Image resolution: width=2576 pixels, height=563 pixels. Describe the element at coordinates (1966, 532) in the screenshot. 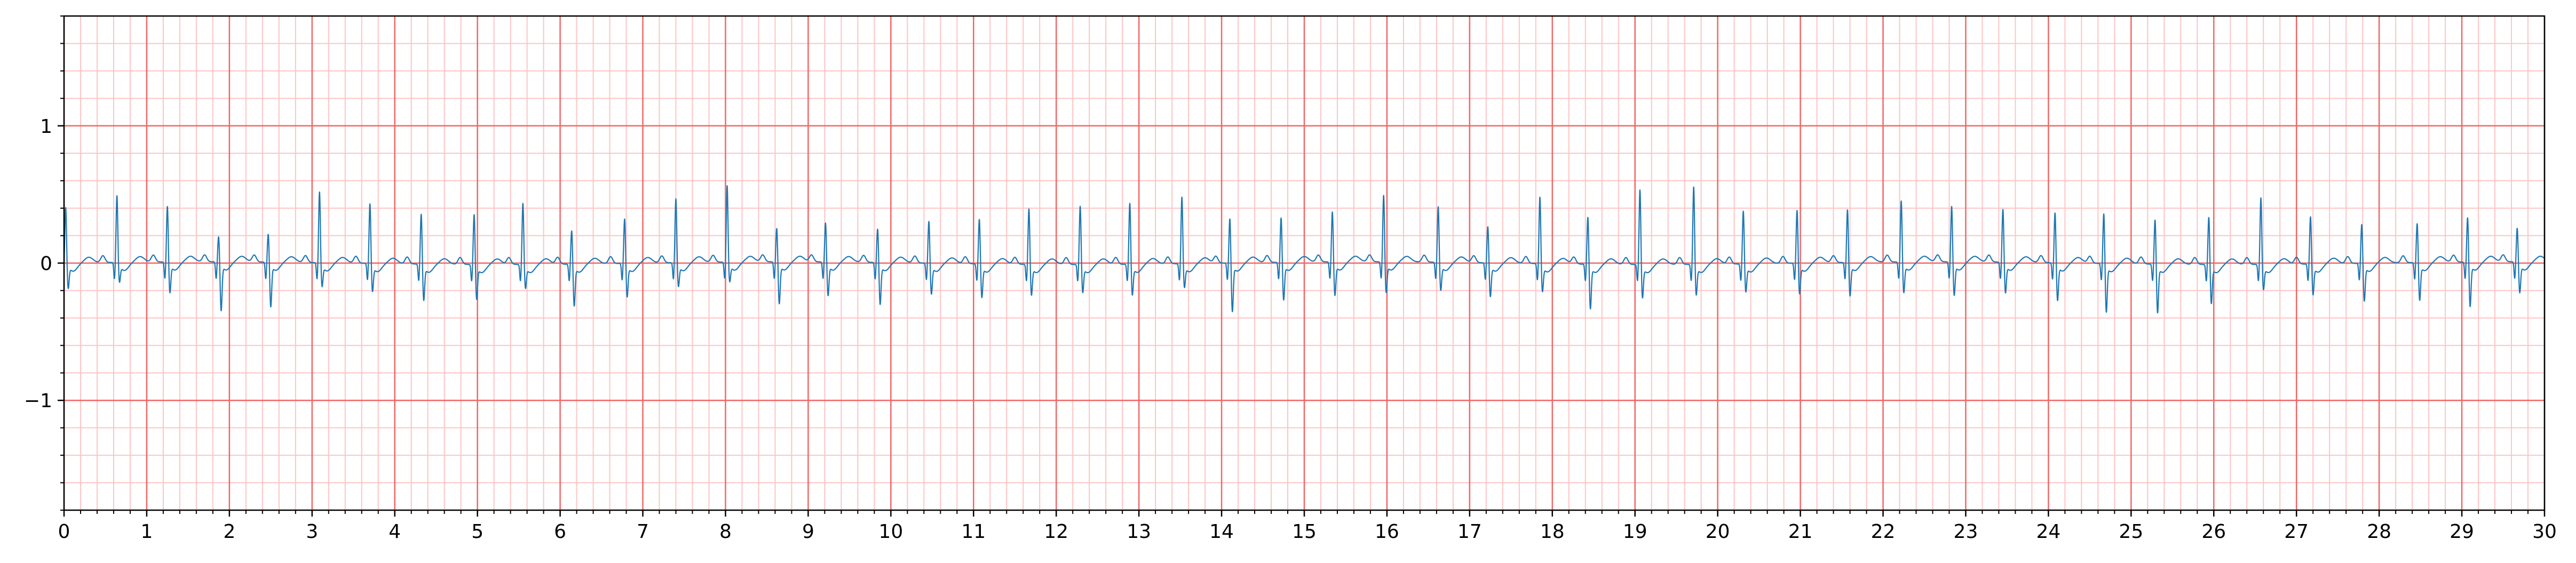

I see `x-tick-label: 23` at that location.